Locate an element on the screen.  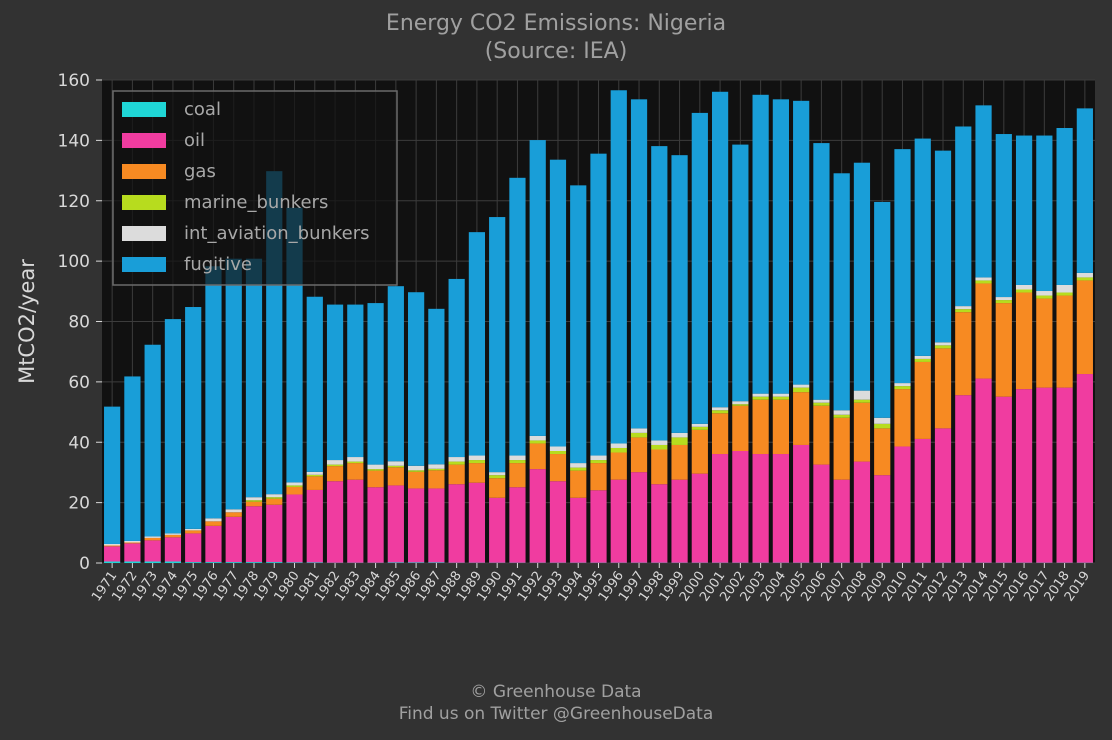
bar-oil-1972 is located at coordinates (132, 552).